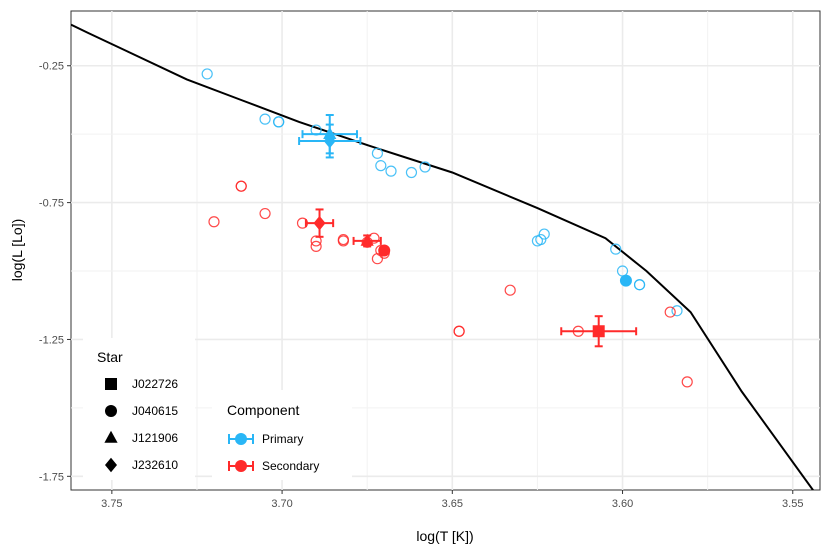 Image resolution: width=830 pixels, height=554 pixels. Describe the element at coordinates (51, 67) in the screenshot. I see `y-tick-label: -0.25` at that location.